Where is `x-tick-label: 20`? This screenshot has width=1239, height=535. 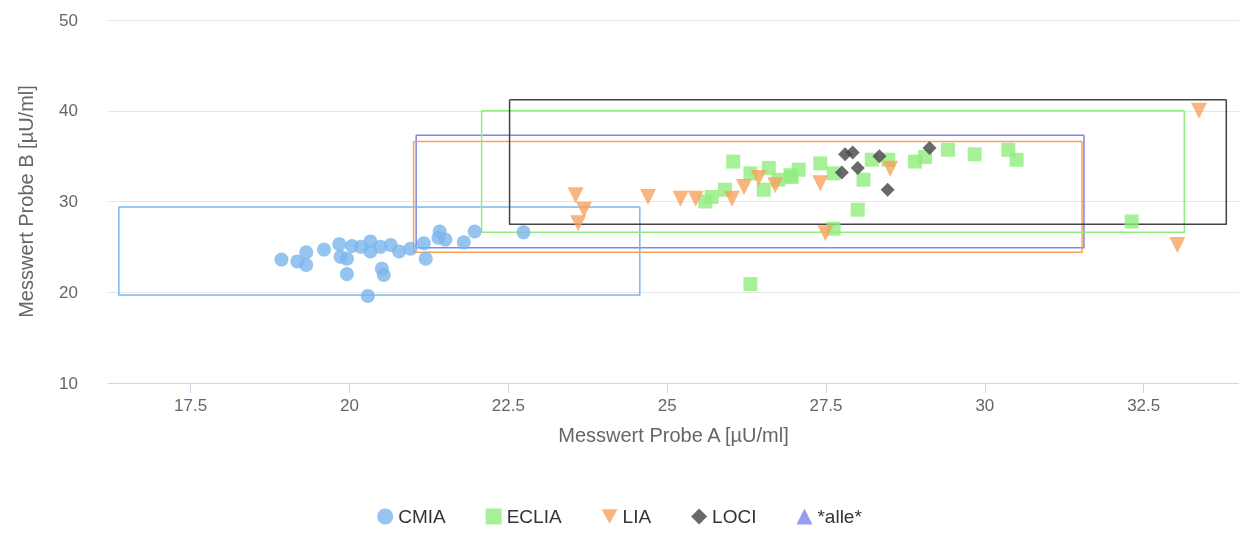 x-tick-label: 20 is located at coordinates (349, 405).